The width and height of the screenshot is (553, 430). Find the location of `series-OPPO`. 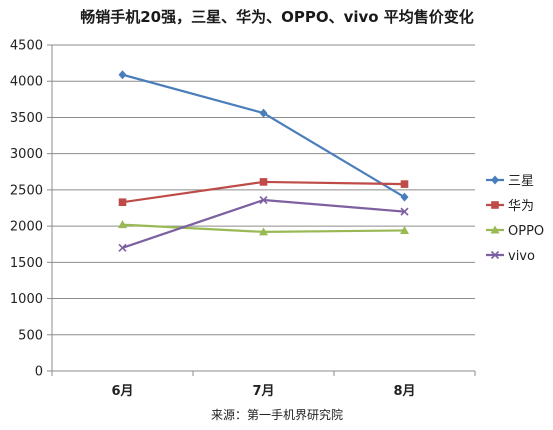

series-OPPO is located at coordinates (263, 228).